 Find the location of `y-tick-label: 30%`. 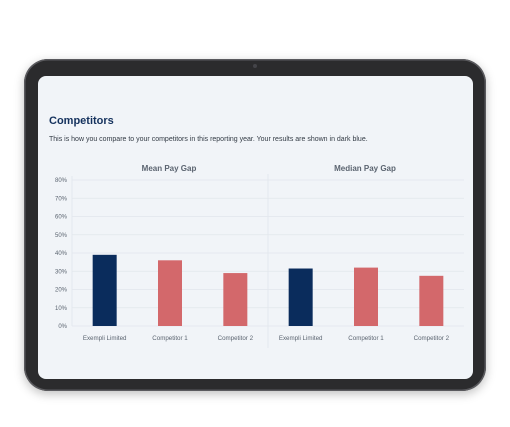

y-tick-label: 30% is located at coordinates (61, 272).